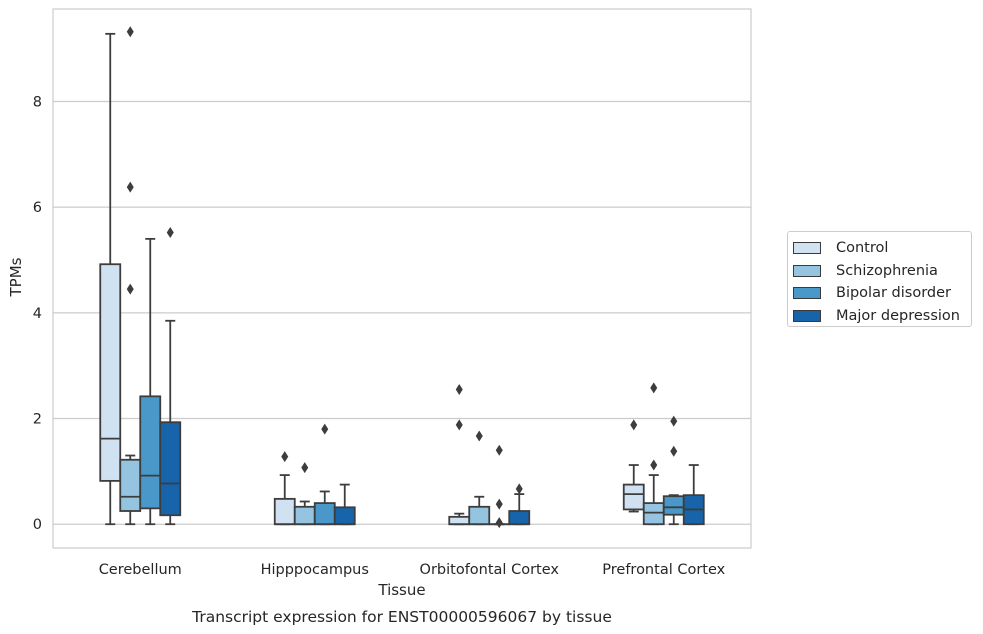 The height and width of the screenshot is (634, 983). What do you see at coordinates (893, 293) in the screenshot?
I see `legend-label: Bipolar disorder` at bounding box center [893, 293].